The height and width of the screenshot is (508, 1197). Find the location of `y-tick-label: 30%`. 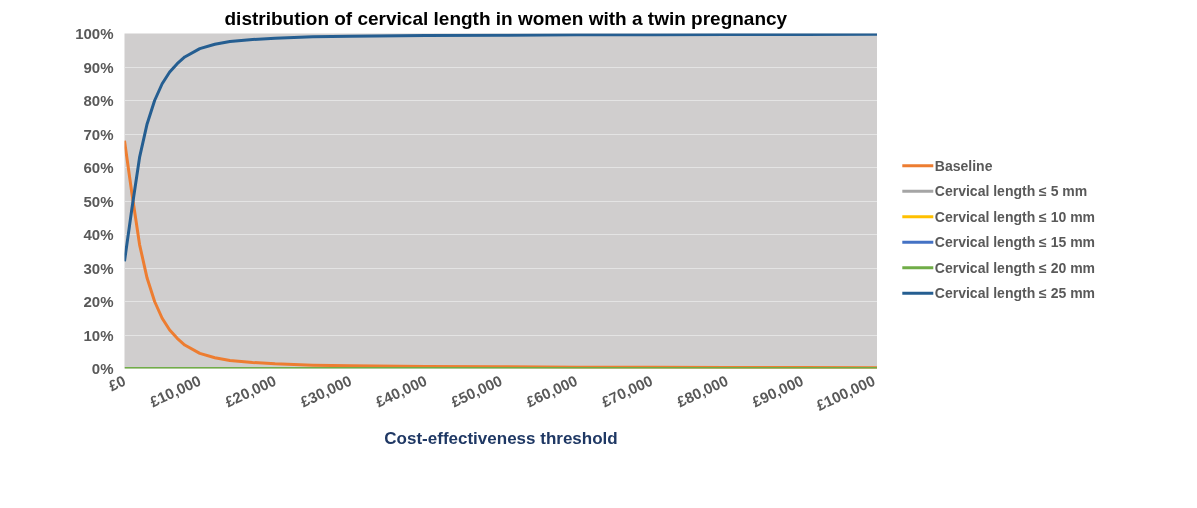

y-tick-label: 30% is located at coordinates (98, 268).